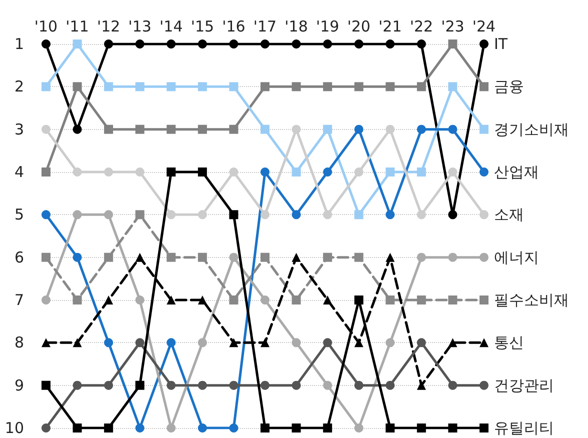 The image size is (588, 438). I want to click on x-tick-label: '12, so click(108, 27).